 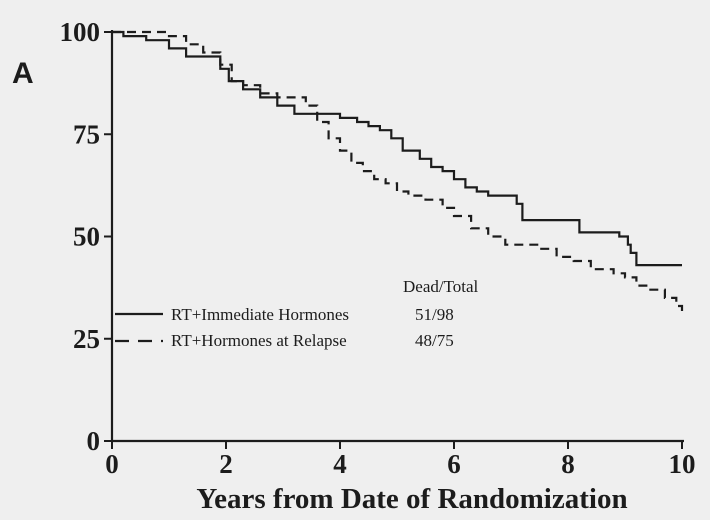 What do you see at coordinates (434, 314) in the screenshot?
I see `legend-value-immediate: 51/98` at bounding box center [434, 314].